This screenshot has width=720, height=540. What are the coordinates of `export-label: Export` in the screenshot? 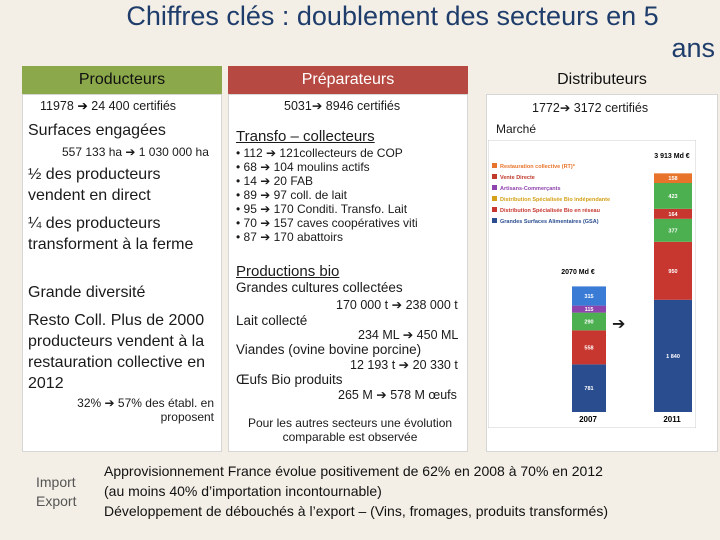 It's located at (56, 501).